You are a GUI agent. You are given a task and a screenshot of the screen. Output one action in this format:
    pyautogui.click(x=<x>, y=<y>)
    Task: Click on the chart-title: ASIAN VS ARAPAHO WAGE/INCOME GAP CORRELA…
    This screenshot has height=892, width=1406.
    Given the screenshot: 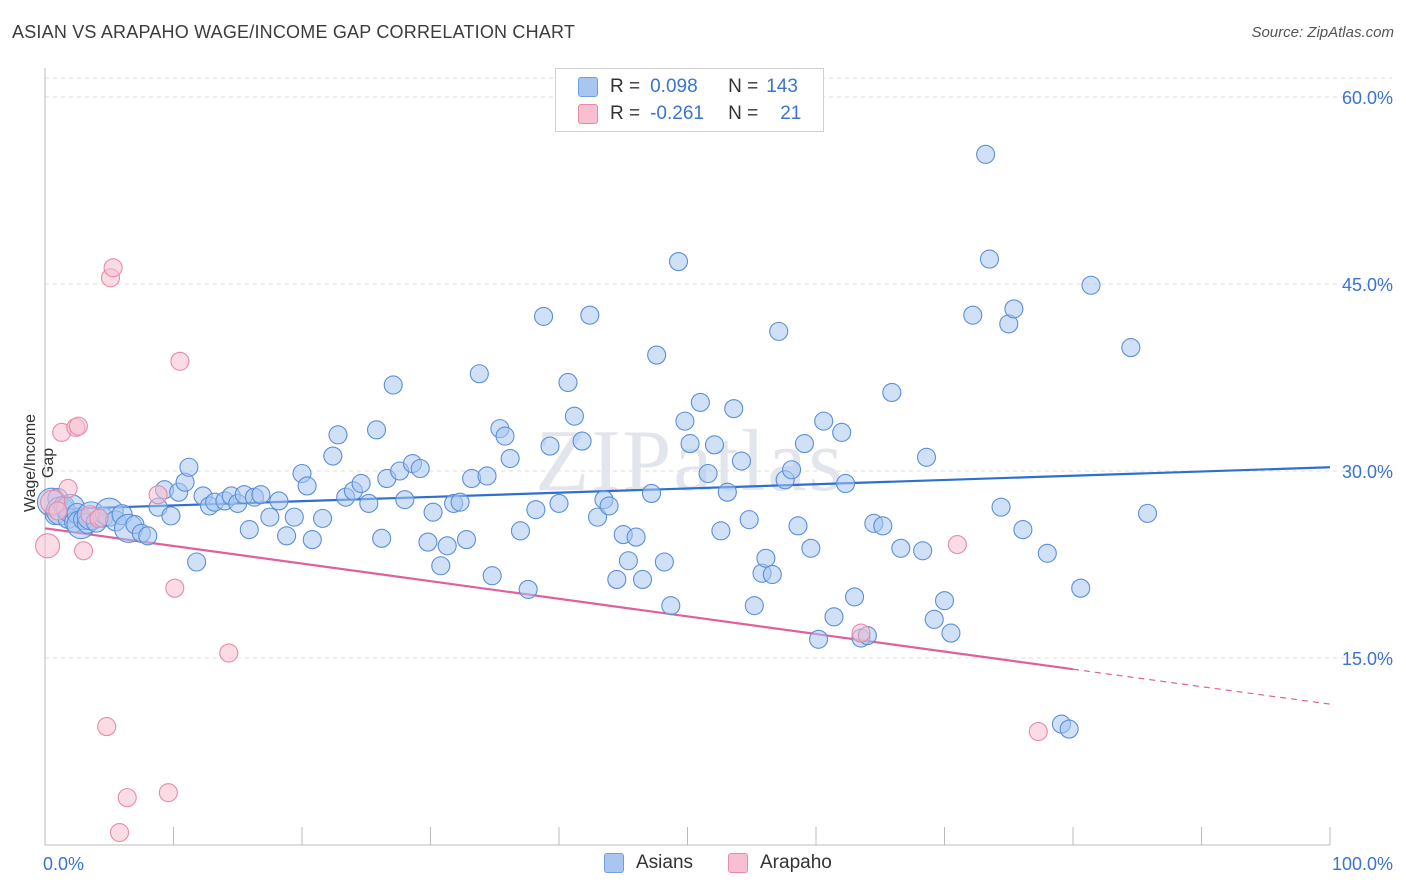 What is the action you would take?
    pyautogui.click(x=294, y=32)
    